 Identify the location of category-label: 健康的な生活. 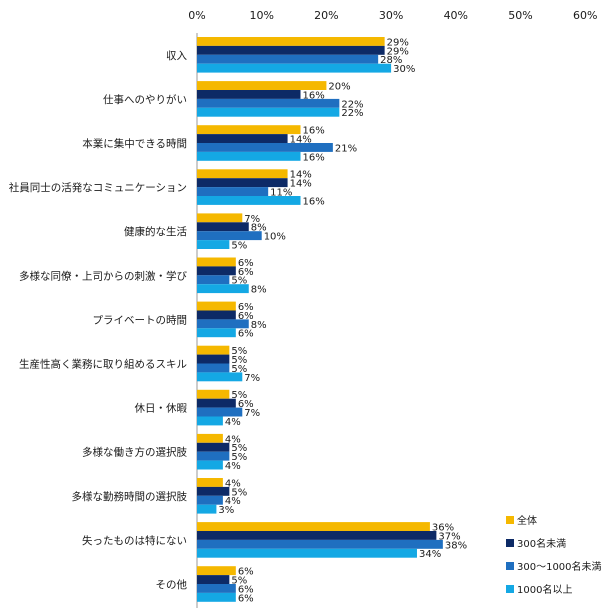
(155, 231).